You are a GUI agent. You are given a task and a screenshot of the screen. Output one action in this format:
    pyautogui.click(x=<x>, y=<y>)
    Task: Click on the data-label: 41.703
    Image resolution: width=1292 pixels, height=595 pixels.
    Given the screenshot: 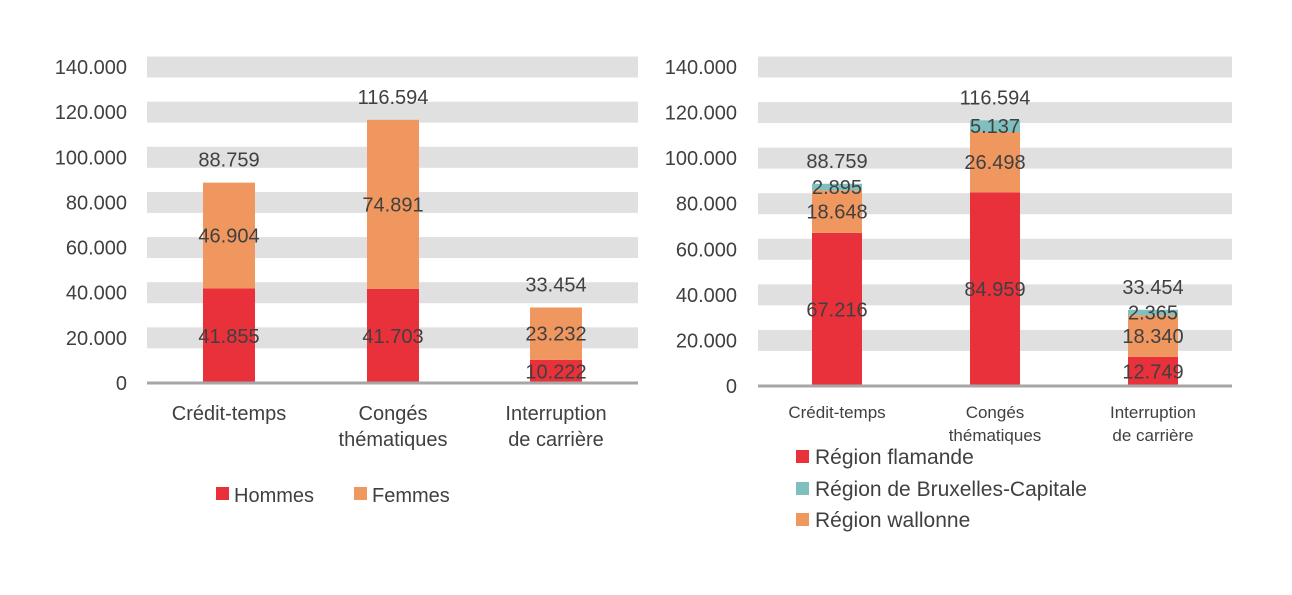 What is the action you would take?
    pyautogui.click(x=392, y=337)
    